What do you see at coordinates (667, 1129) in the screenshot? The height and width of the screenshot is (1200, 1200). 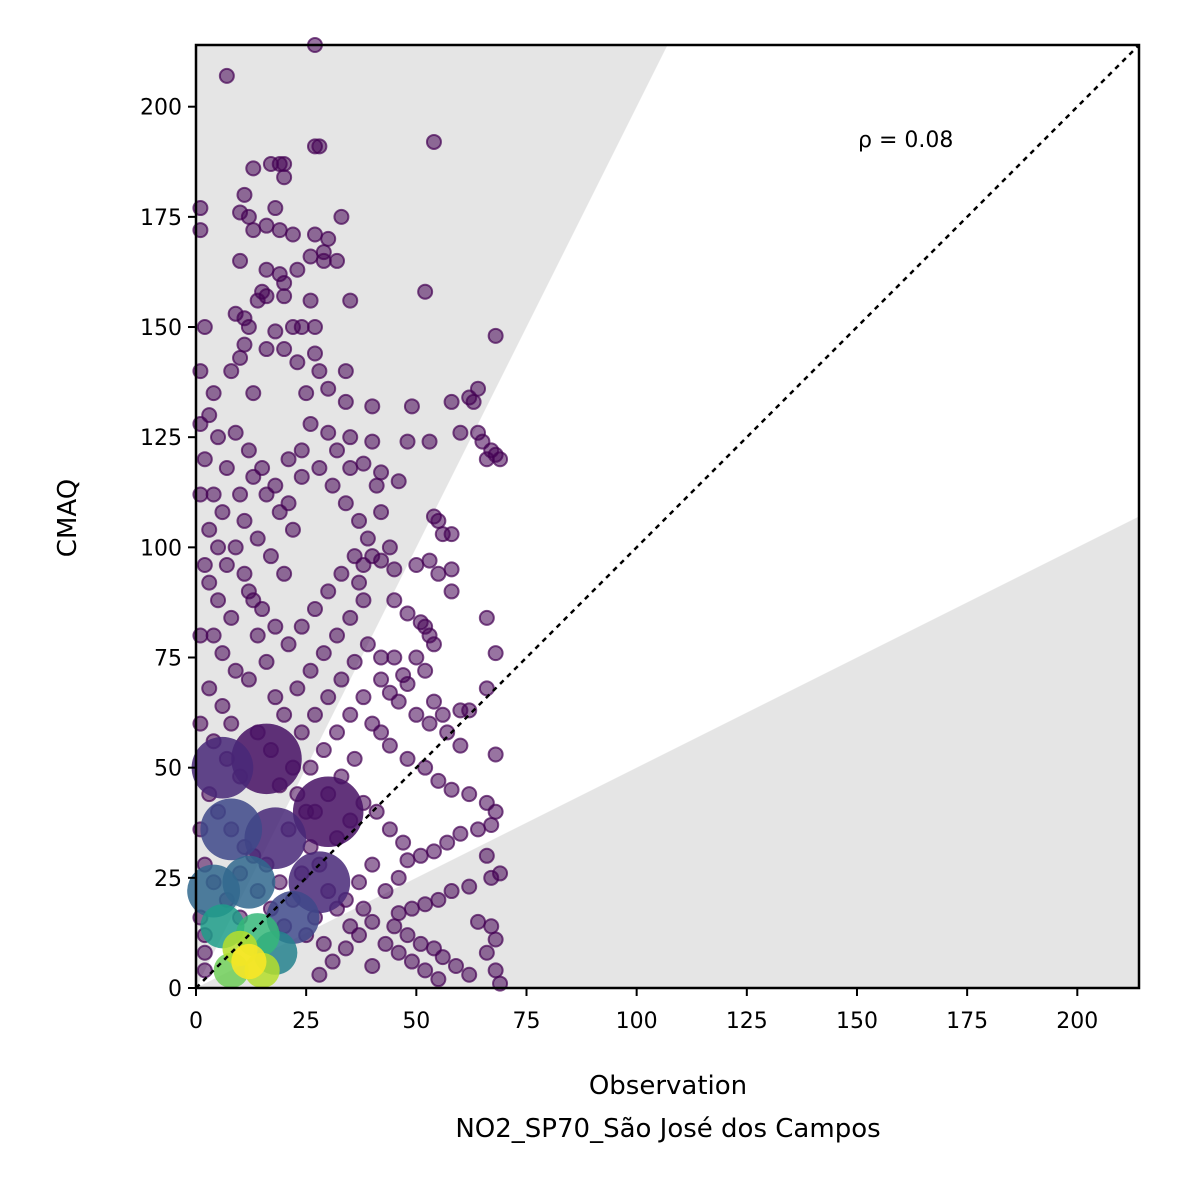 I see `x-axis-sublabel: NO2_SP70_São José dos Campos` at bounding box center [667, 1129].